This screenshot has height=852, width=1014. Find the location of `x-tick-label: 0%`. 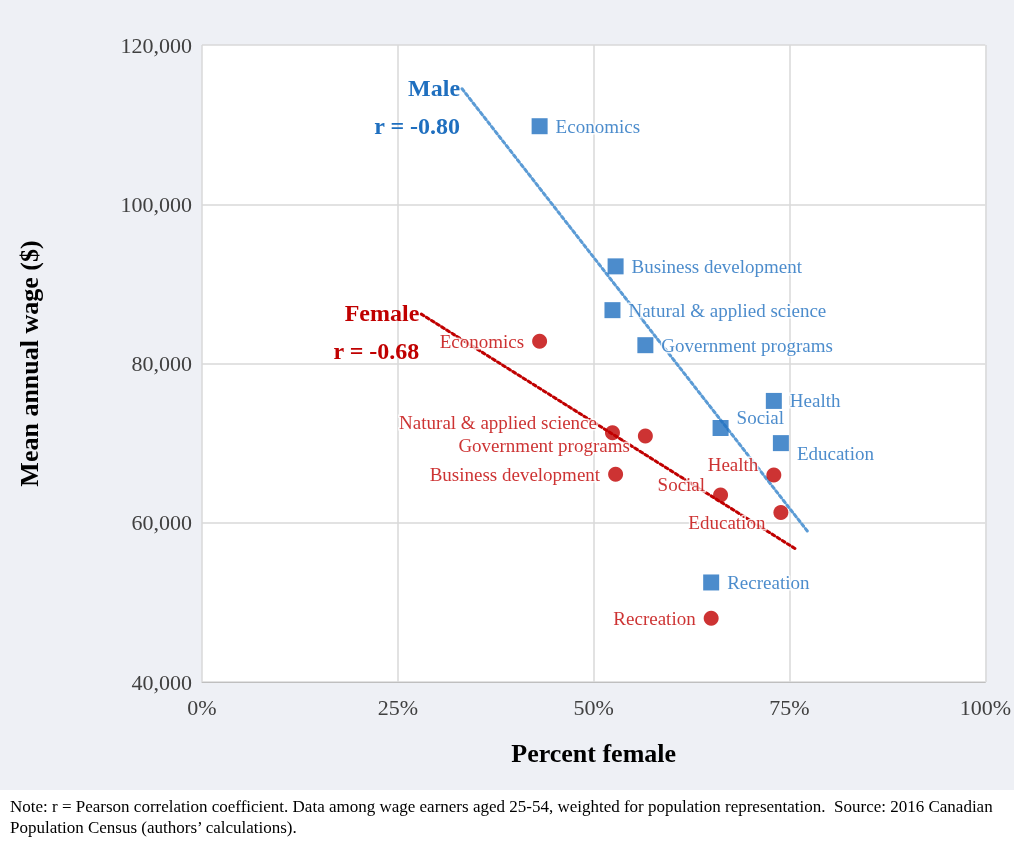

x-tick-label: 0% is located at coordinates (202, 707).